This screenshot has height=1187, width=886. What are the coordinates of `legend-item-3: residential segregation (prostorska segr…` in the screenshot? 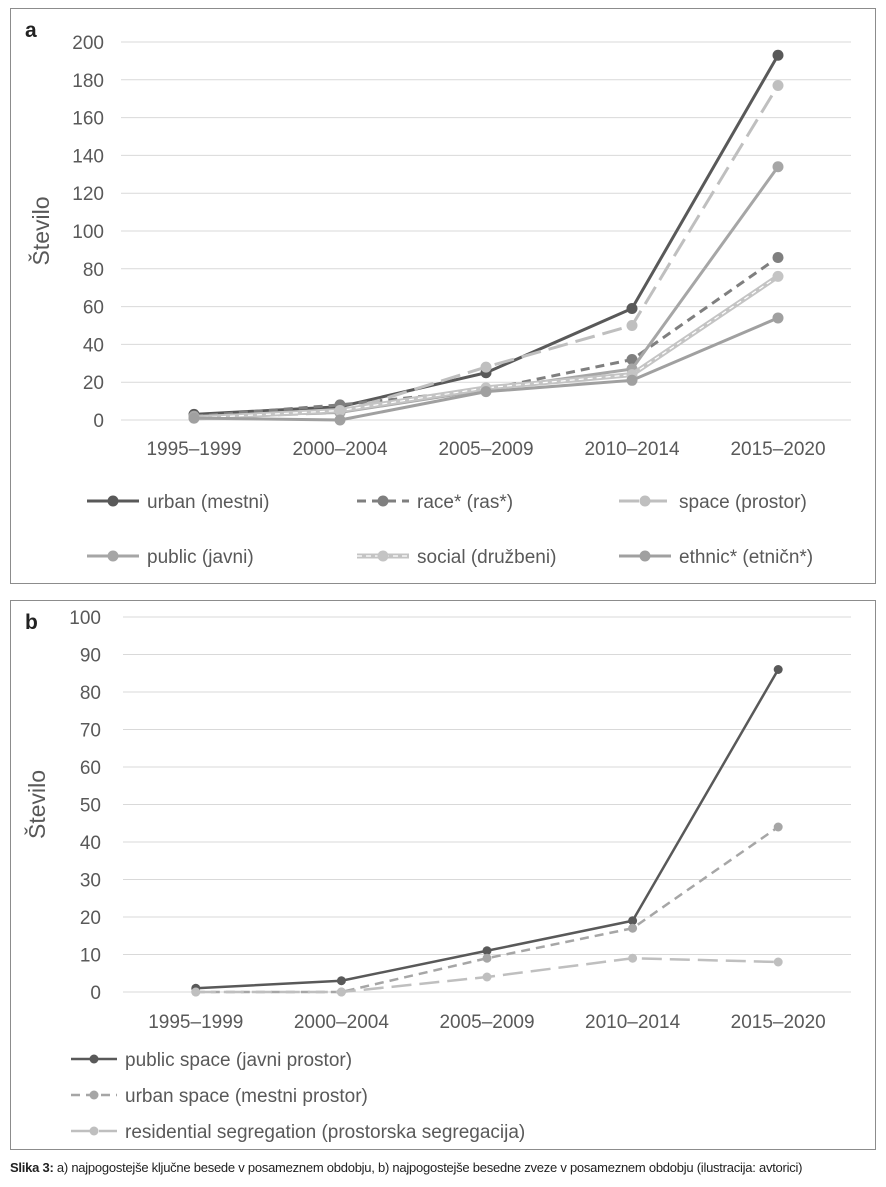 It's located at (298, 1132).